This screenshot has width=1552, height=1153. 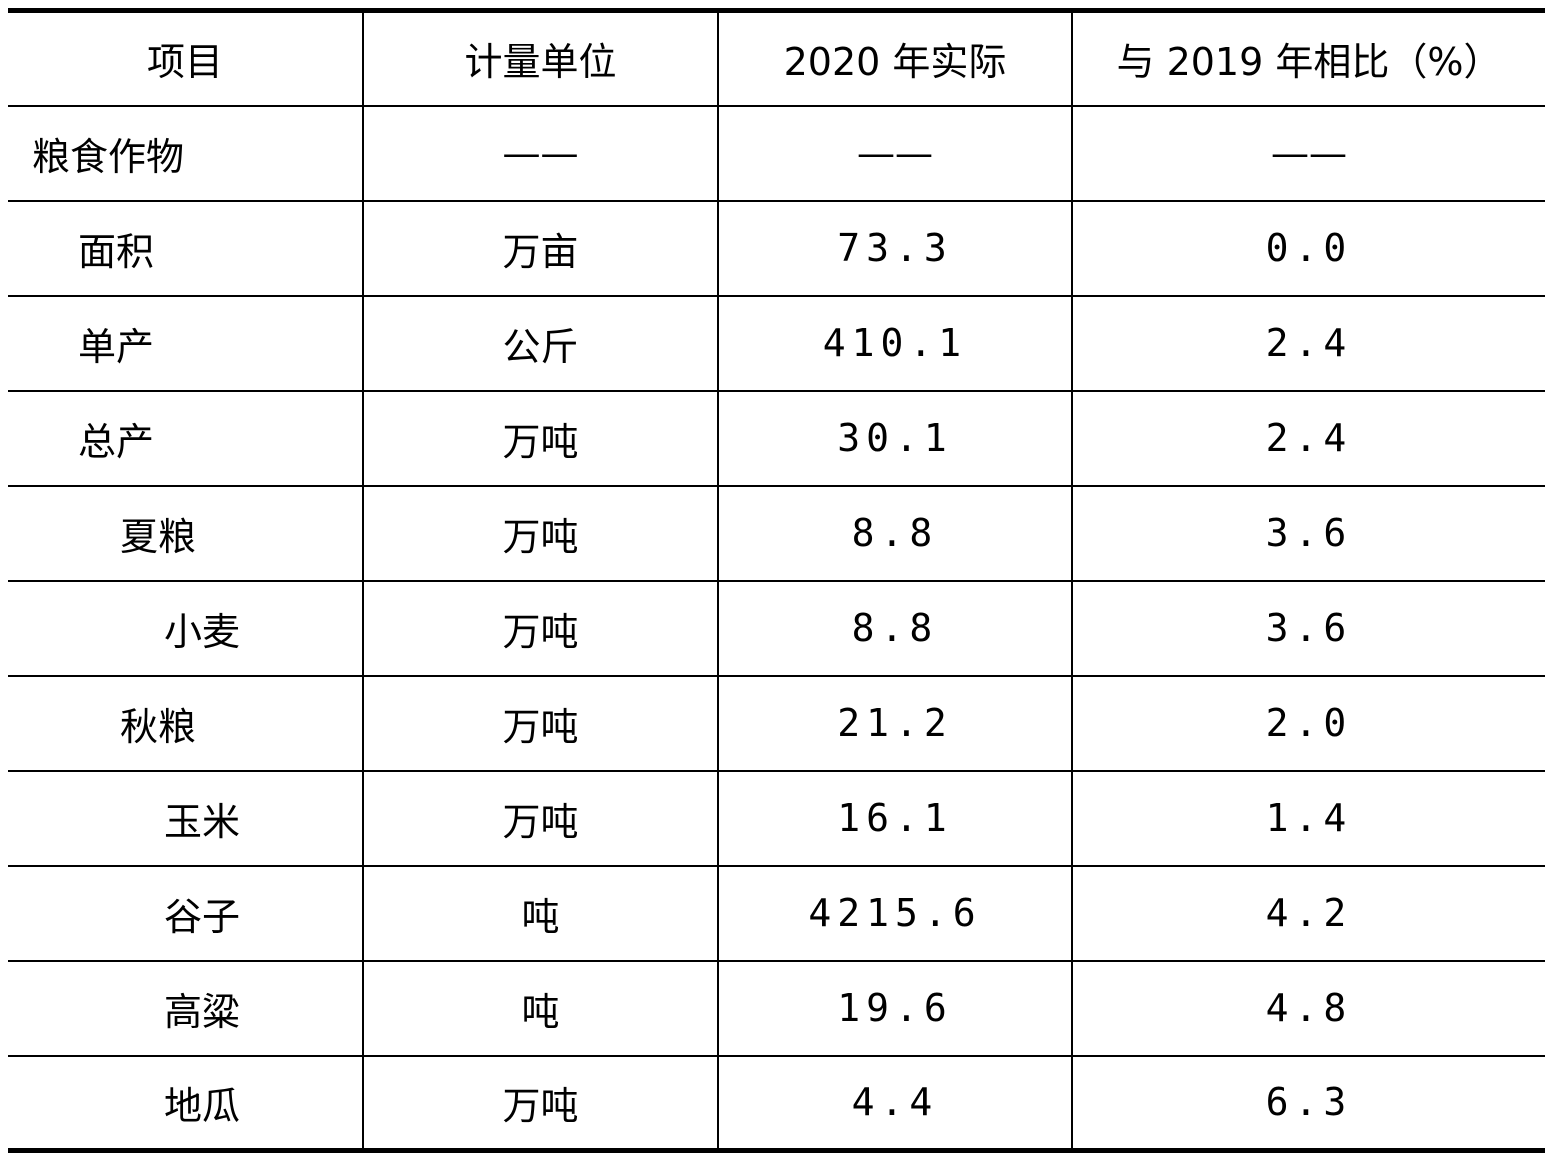 What do you see at coordinates (895, 438) in the screenshot?
I see `row-value-2020: 30.1` at bounding box center [895, 438].